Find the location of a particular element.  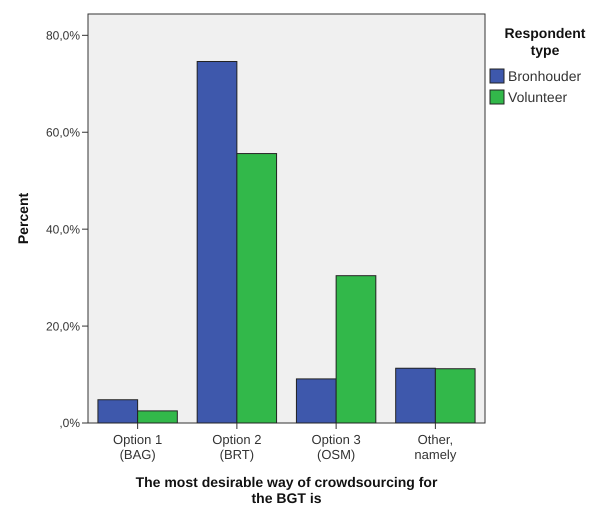

y-tick-label: 80,0% is located at coordinates (63, 35).